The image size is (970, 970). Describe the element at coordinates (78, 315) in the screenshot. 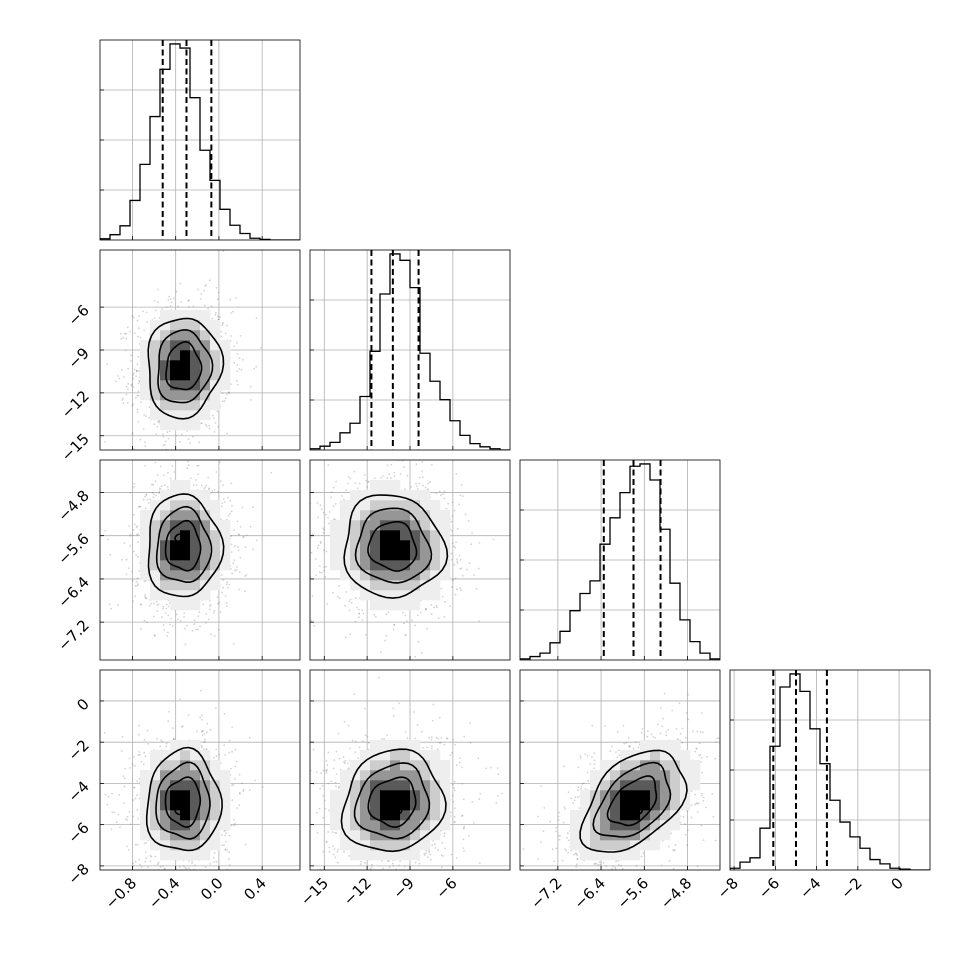

I see `y-tick-label: −6` at that location.